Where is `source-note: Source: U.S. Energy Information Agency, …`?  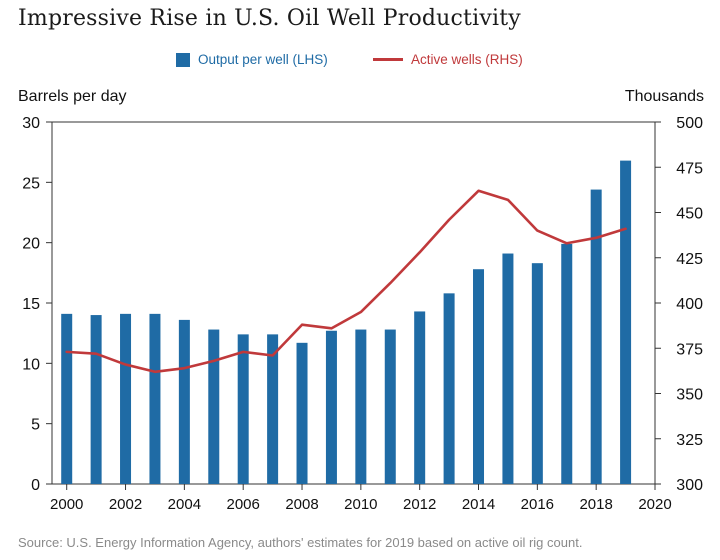 source-note: Source: U.S. Energy Information Agency, … is located at coordinates (300, 542).